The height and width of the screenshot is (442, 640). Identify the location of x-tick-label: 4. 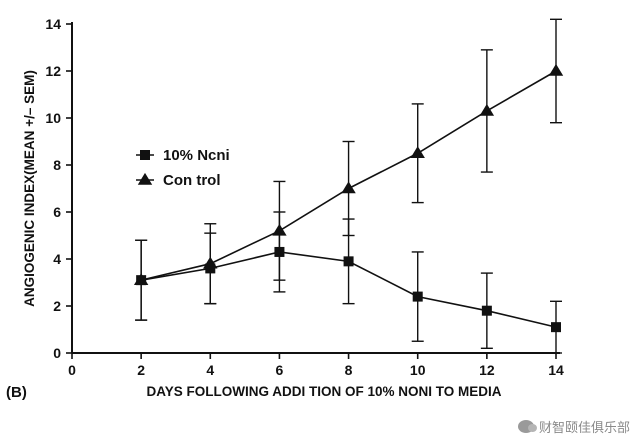
(210, 370).